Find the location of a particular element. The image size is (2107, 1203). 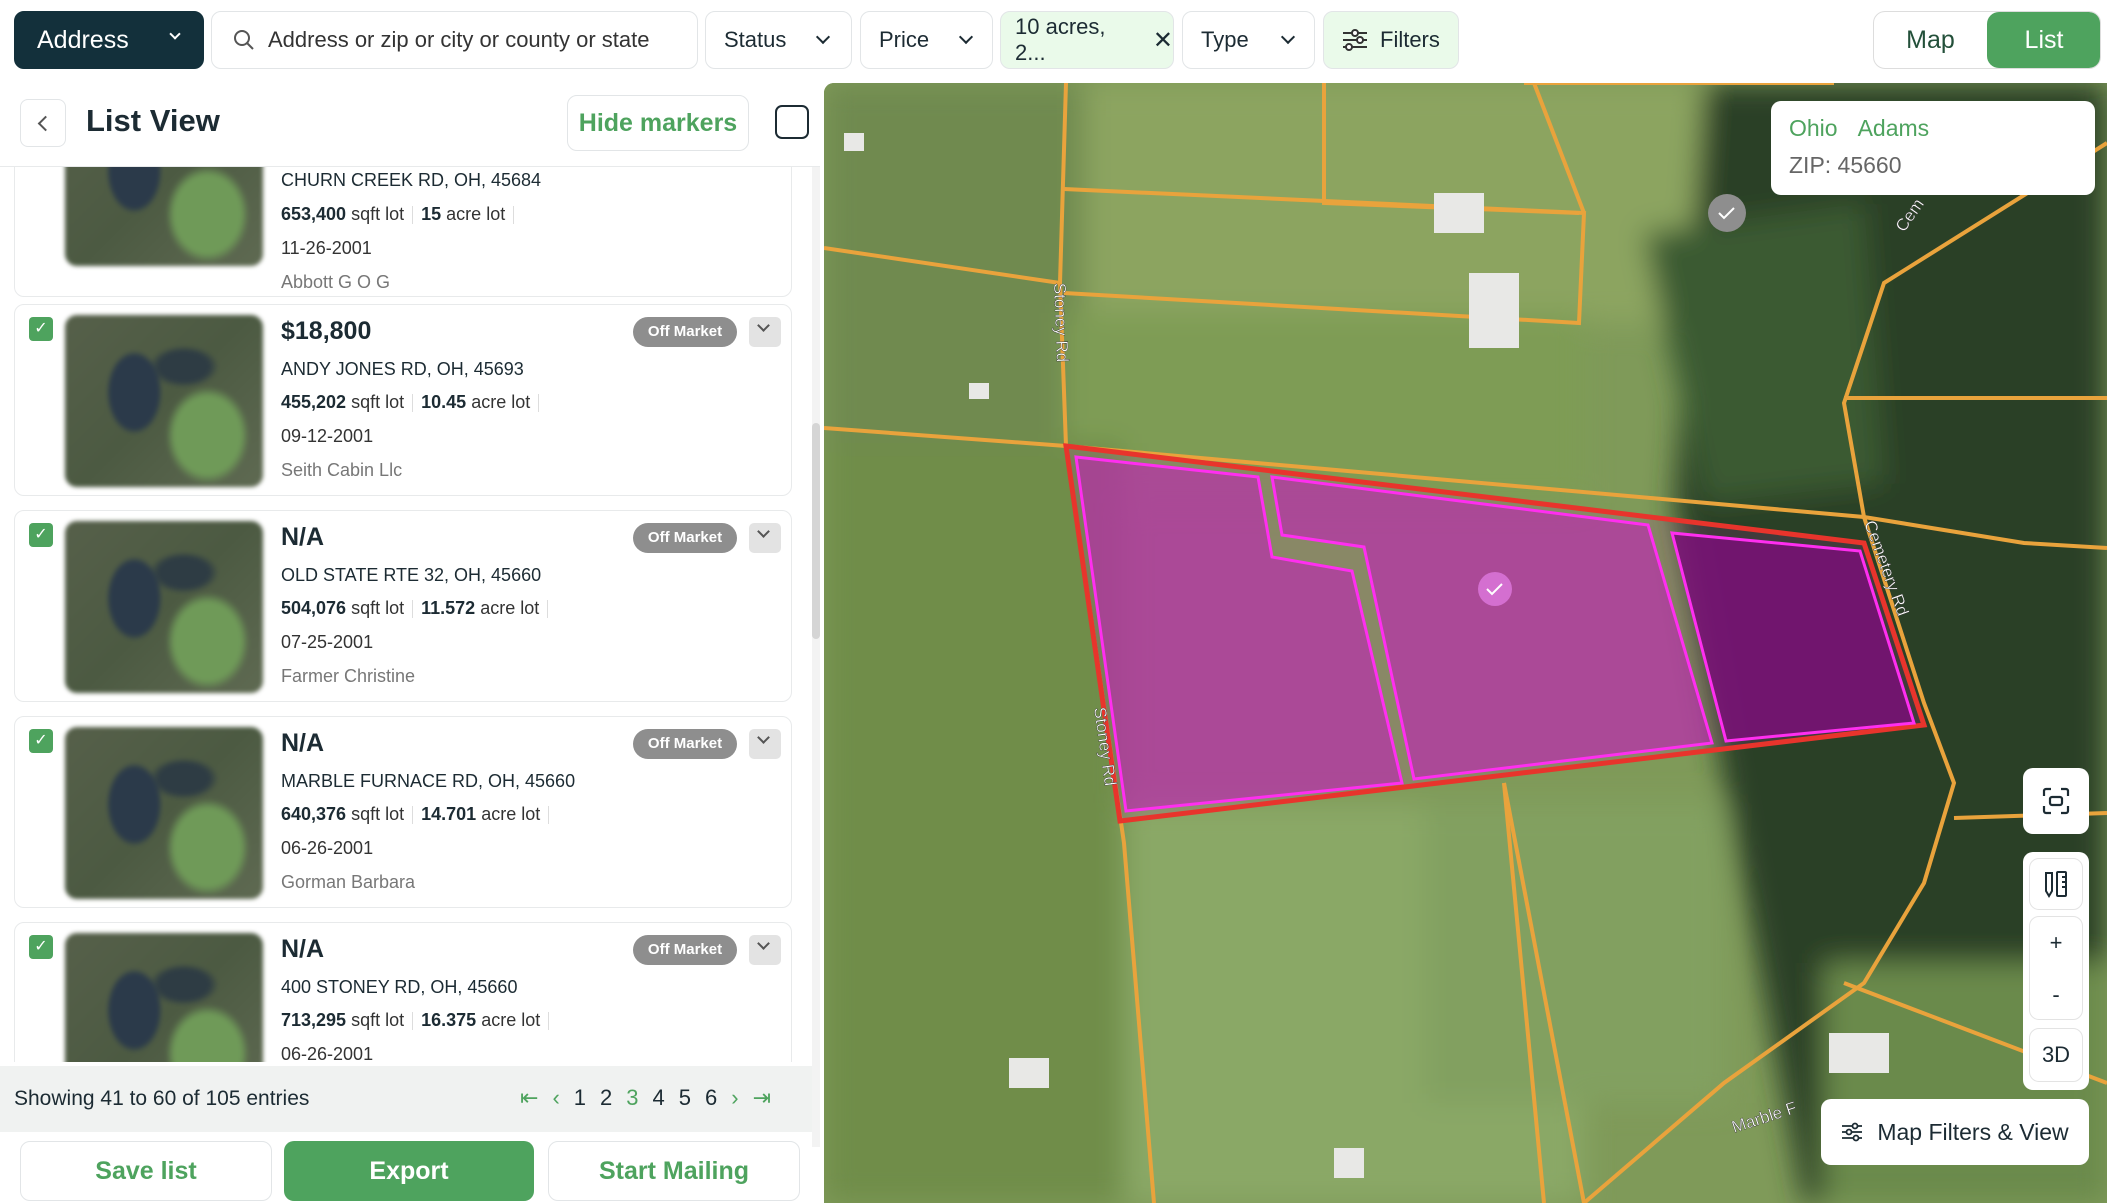

measure-button is located at coordinates (2056, 884).